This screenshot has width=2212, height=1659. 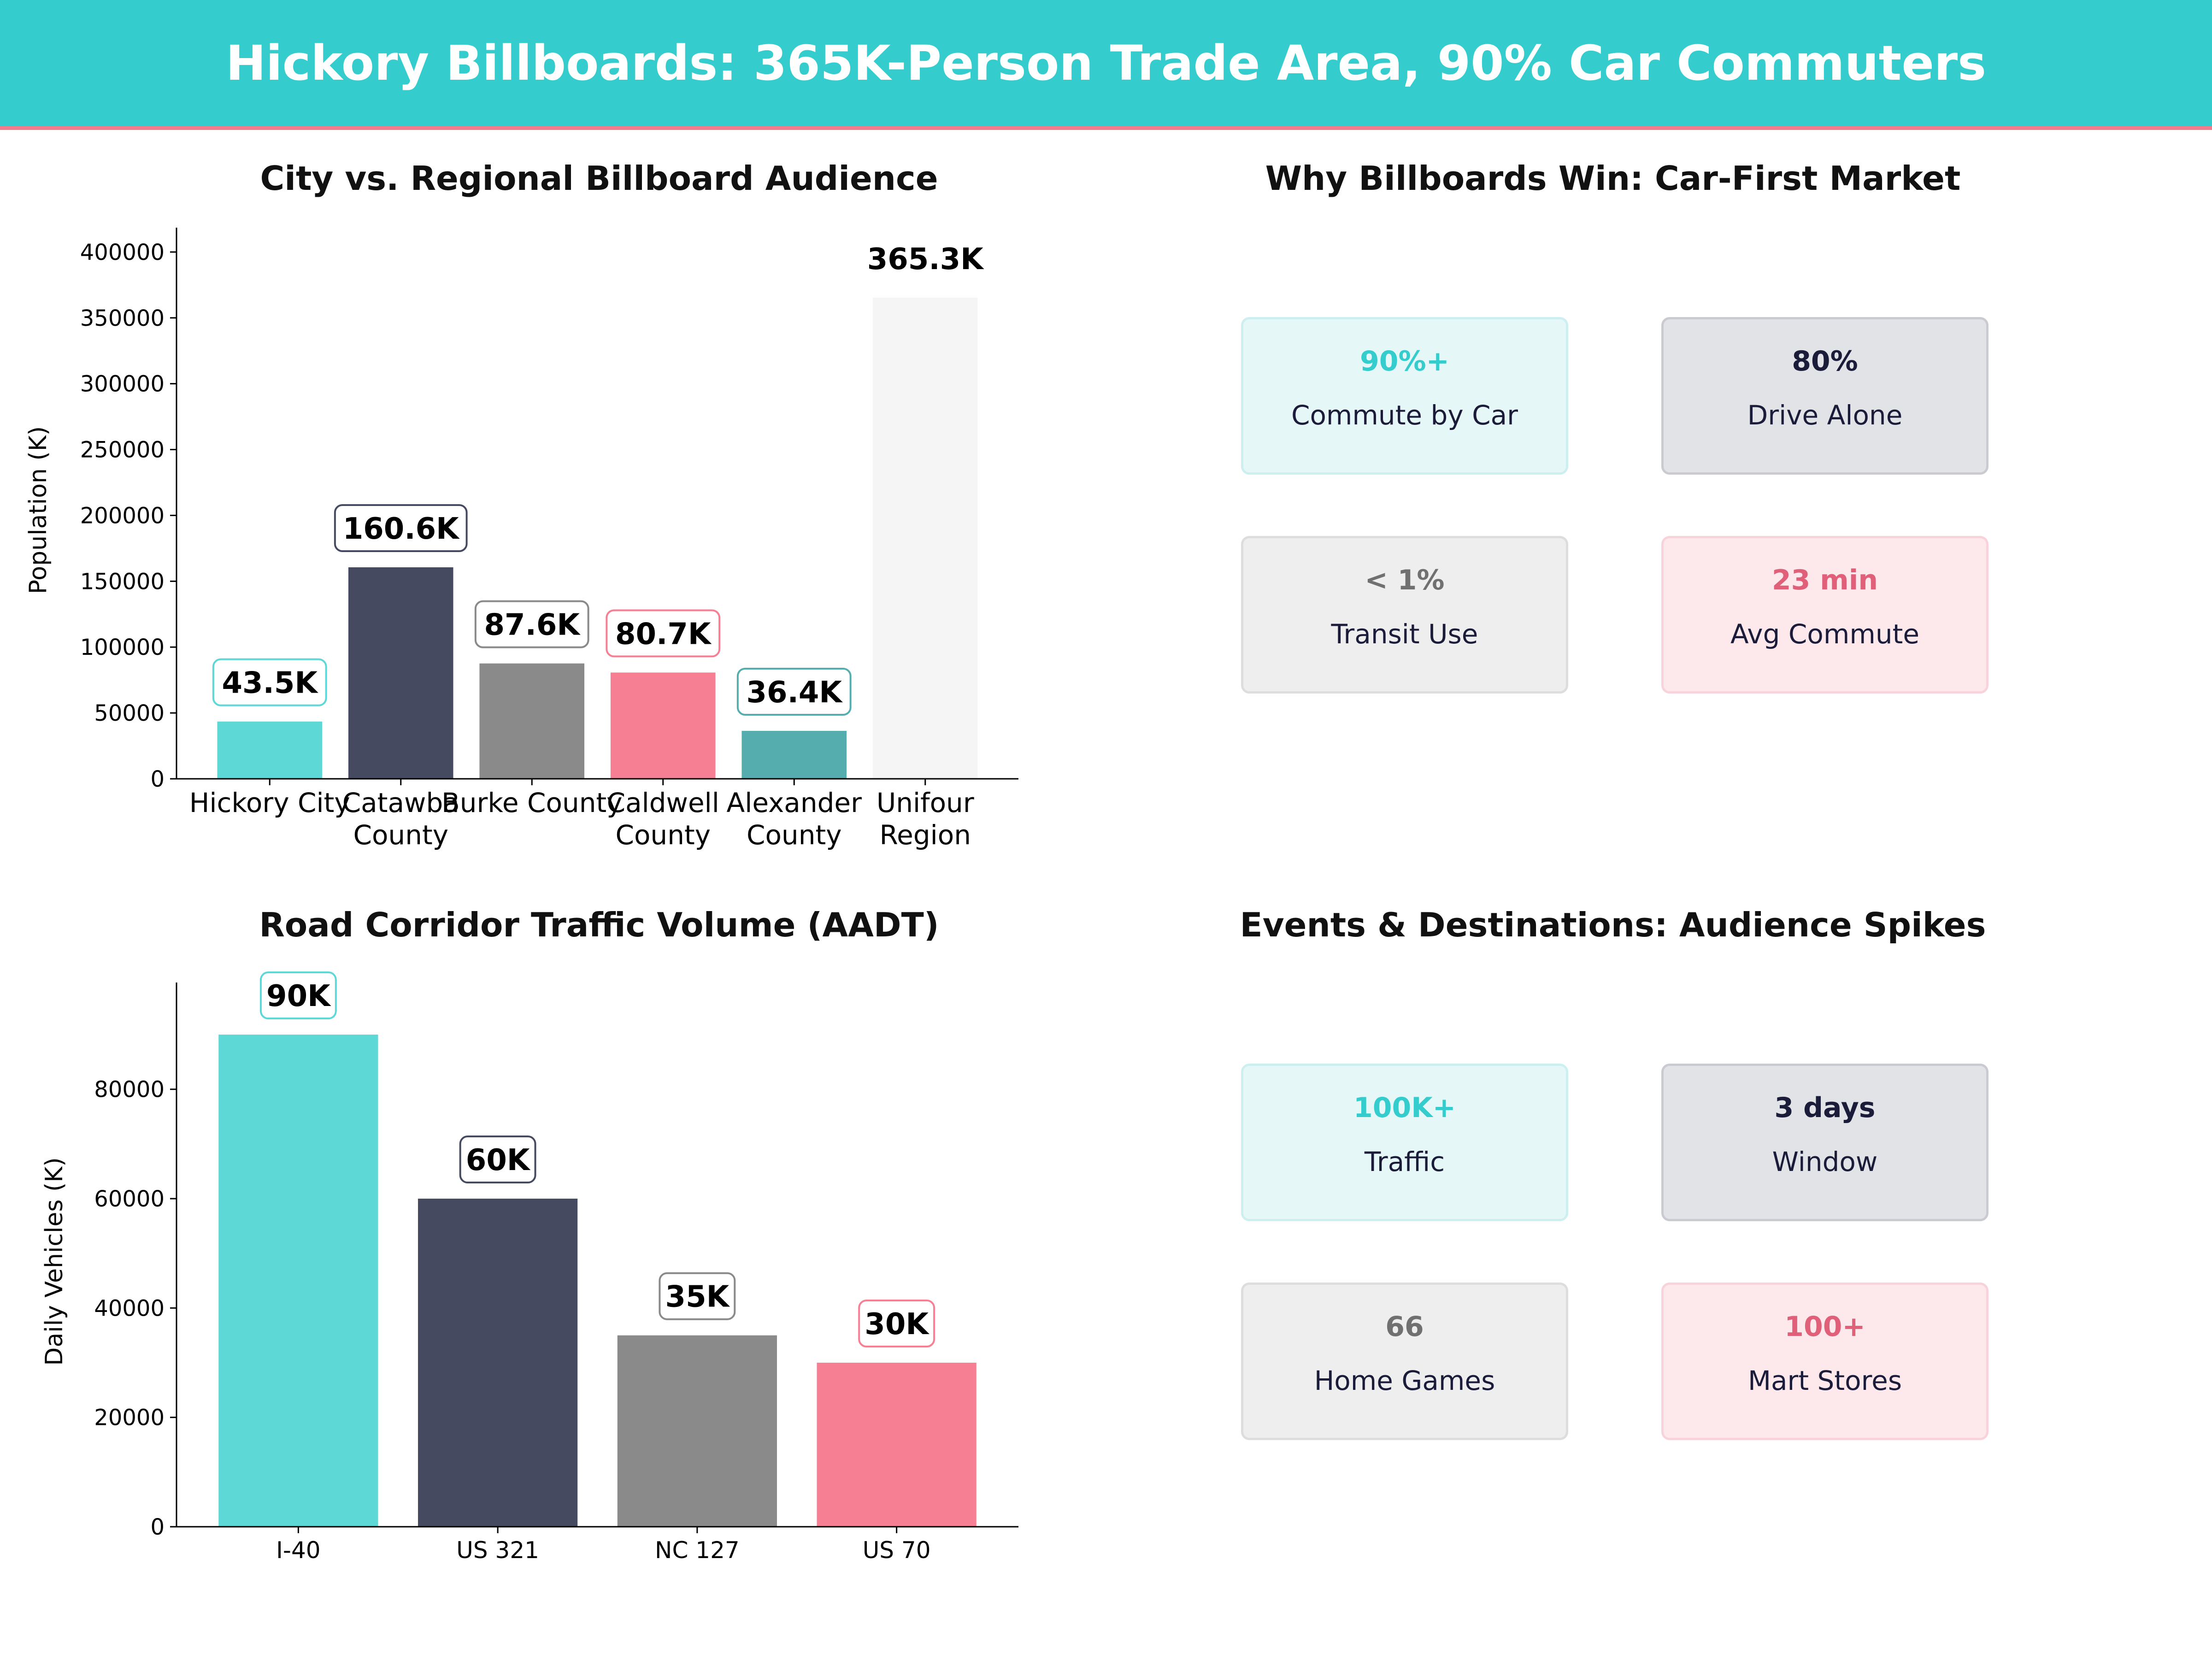 I want to click on data-label: 60K, so click(x=498, y=1160).